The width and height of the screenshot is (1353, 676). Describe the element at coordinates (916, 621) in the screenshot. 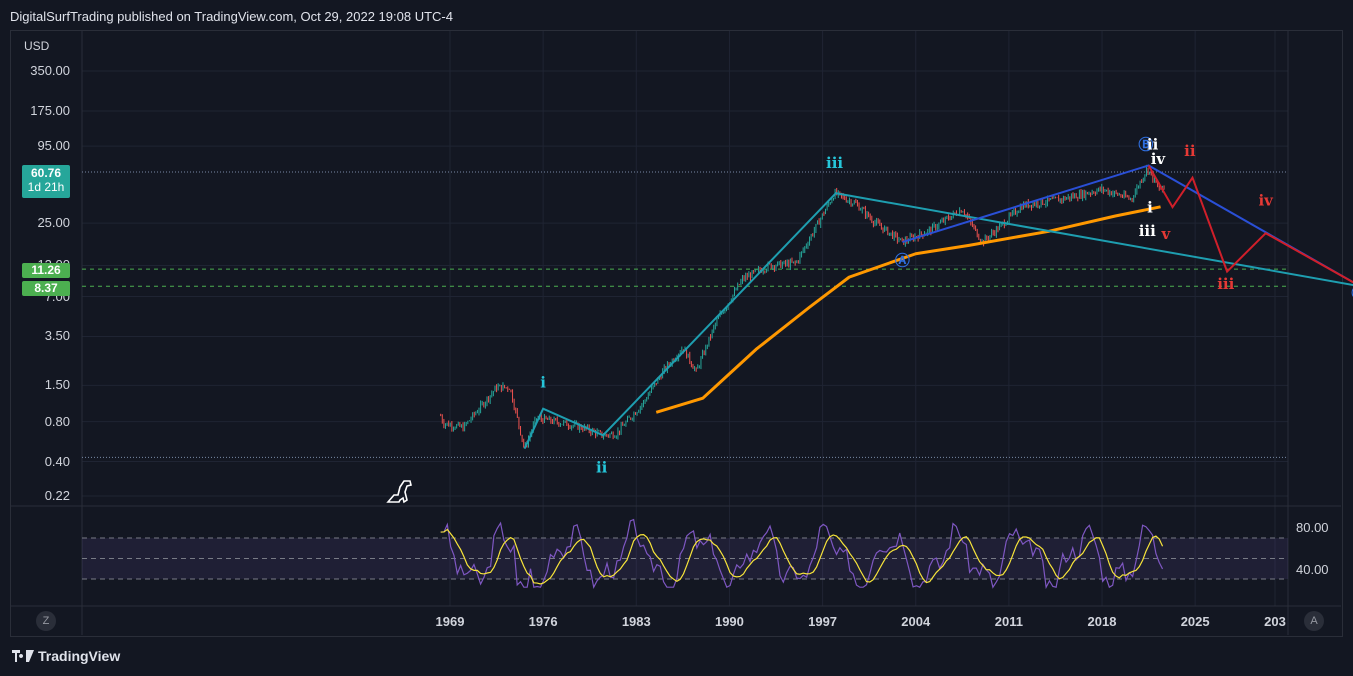

I see `time-tick: 2004` at that location.